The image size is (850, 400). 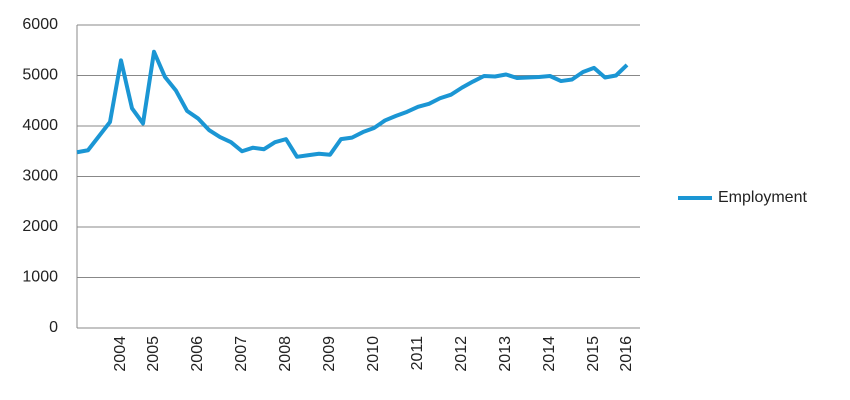 What do you see at coordinates (40, 176) in the screenshot?
I see `y-tick-label: 3000` at bounding box center [40, 176].